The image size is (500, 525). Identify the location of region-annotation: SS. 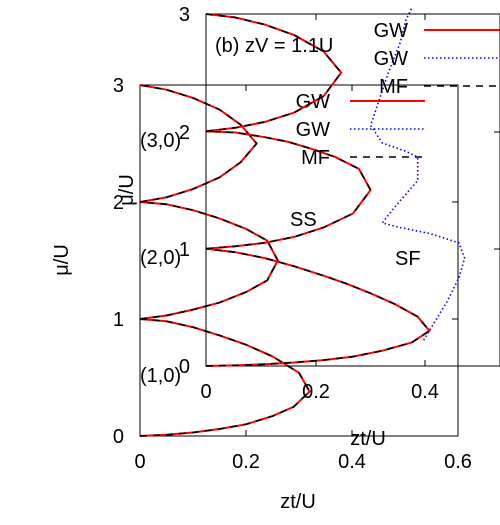
(303, 220).